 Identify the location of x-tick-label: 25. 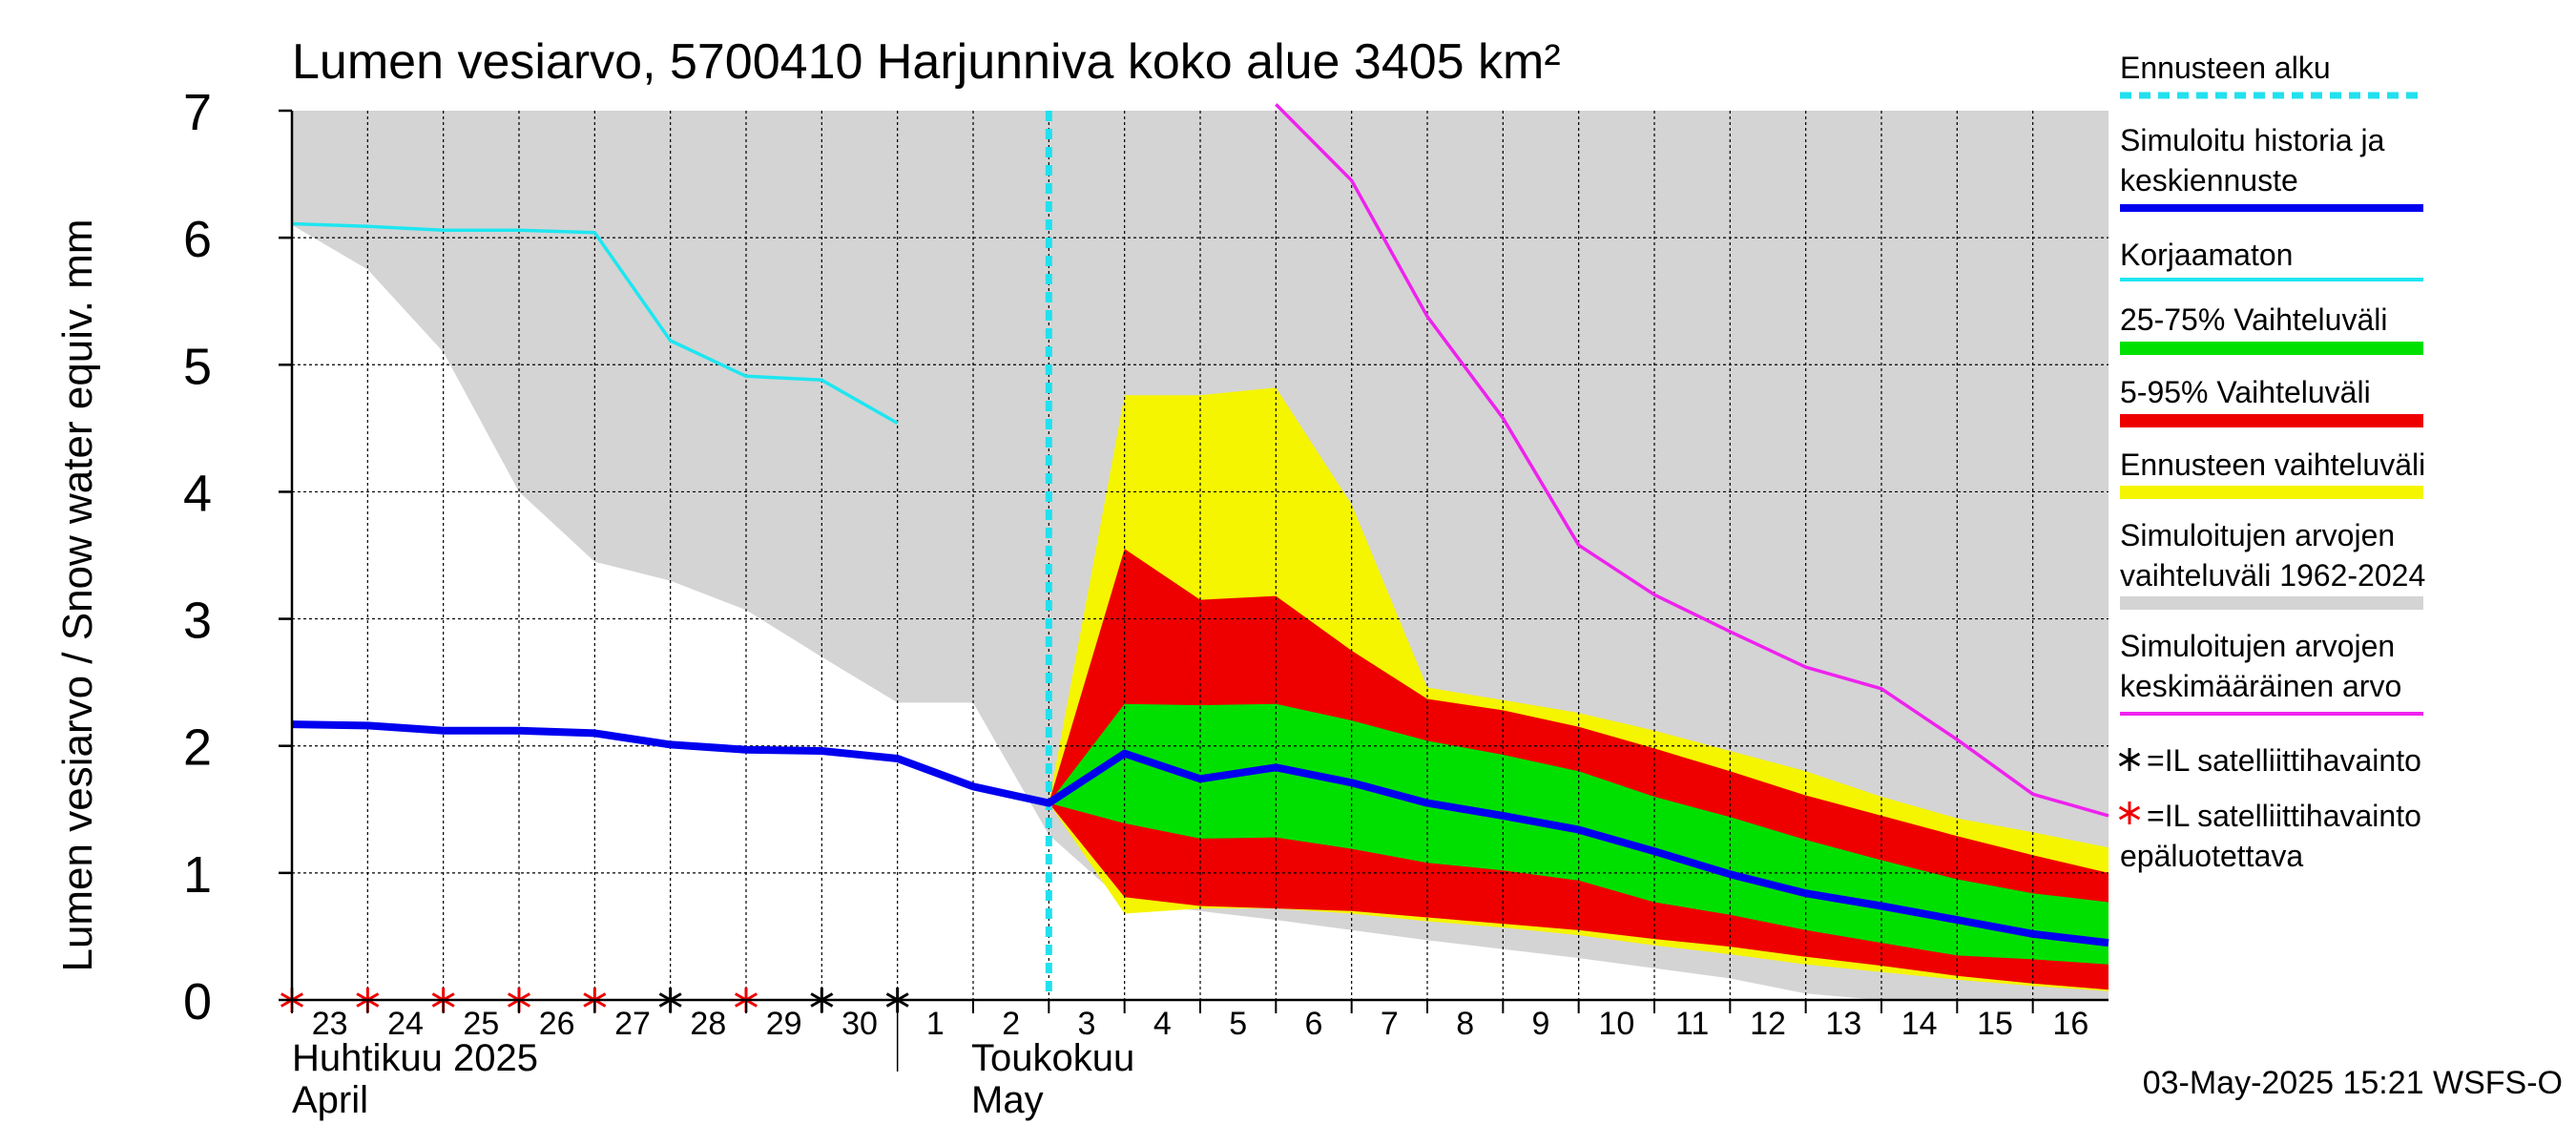
(481, 1024).